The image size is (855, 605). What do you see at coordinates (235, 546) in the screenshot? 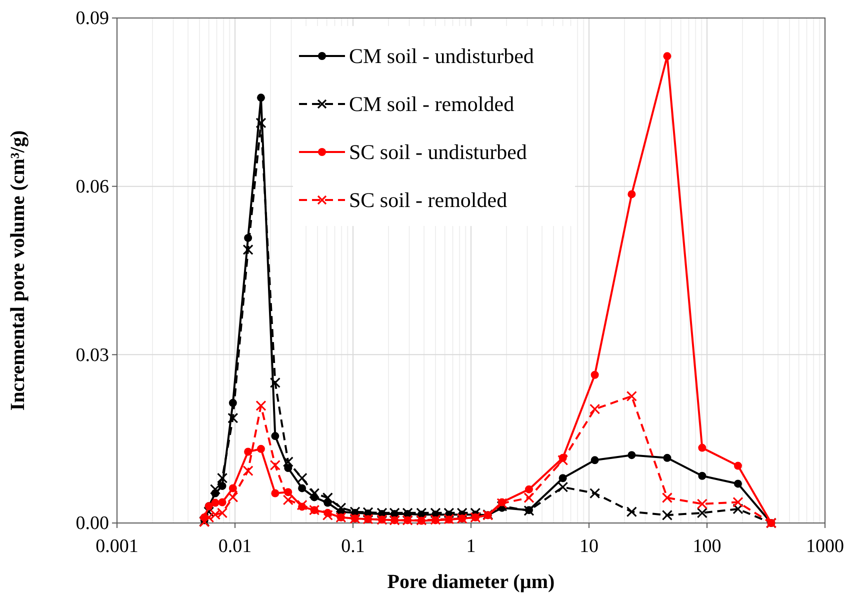
I see `x-tick-label: 0.01` at bounding box center [235, 546].